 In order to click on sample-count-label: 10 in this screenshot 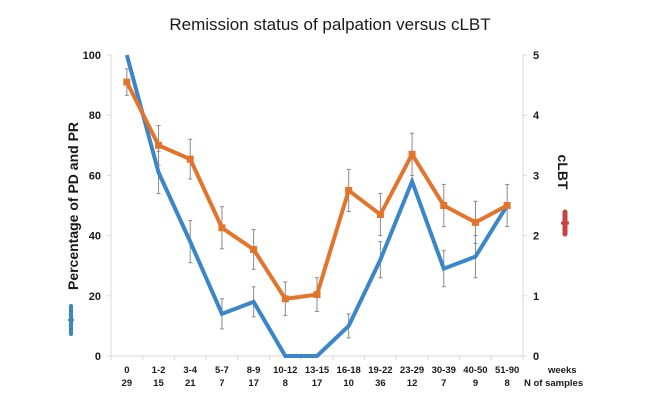, I will do `click(348, 383)`.